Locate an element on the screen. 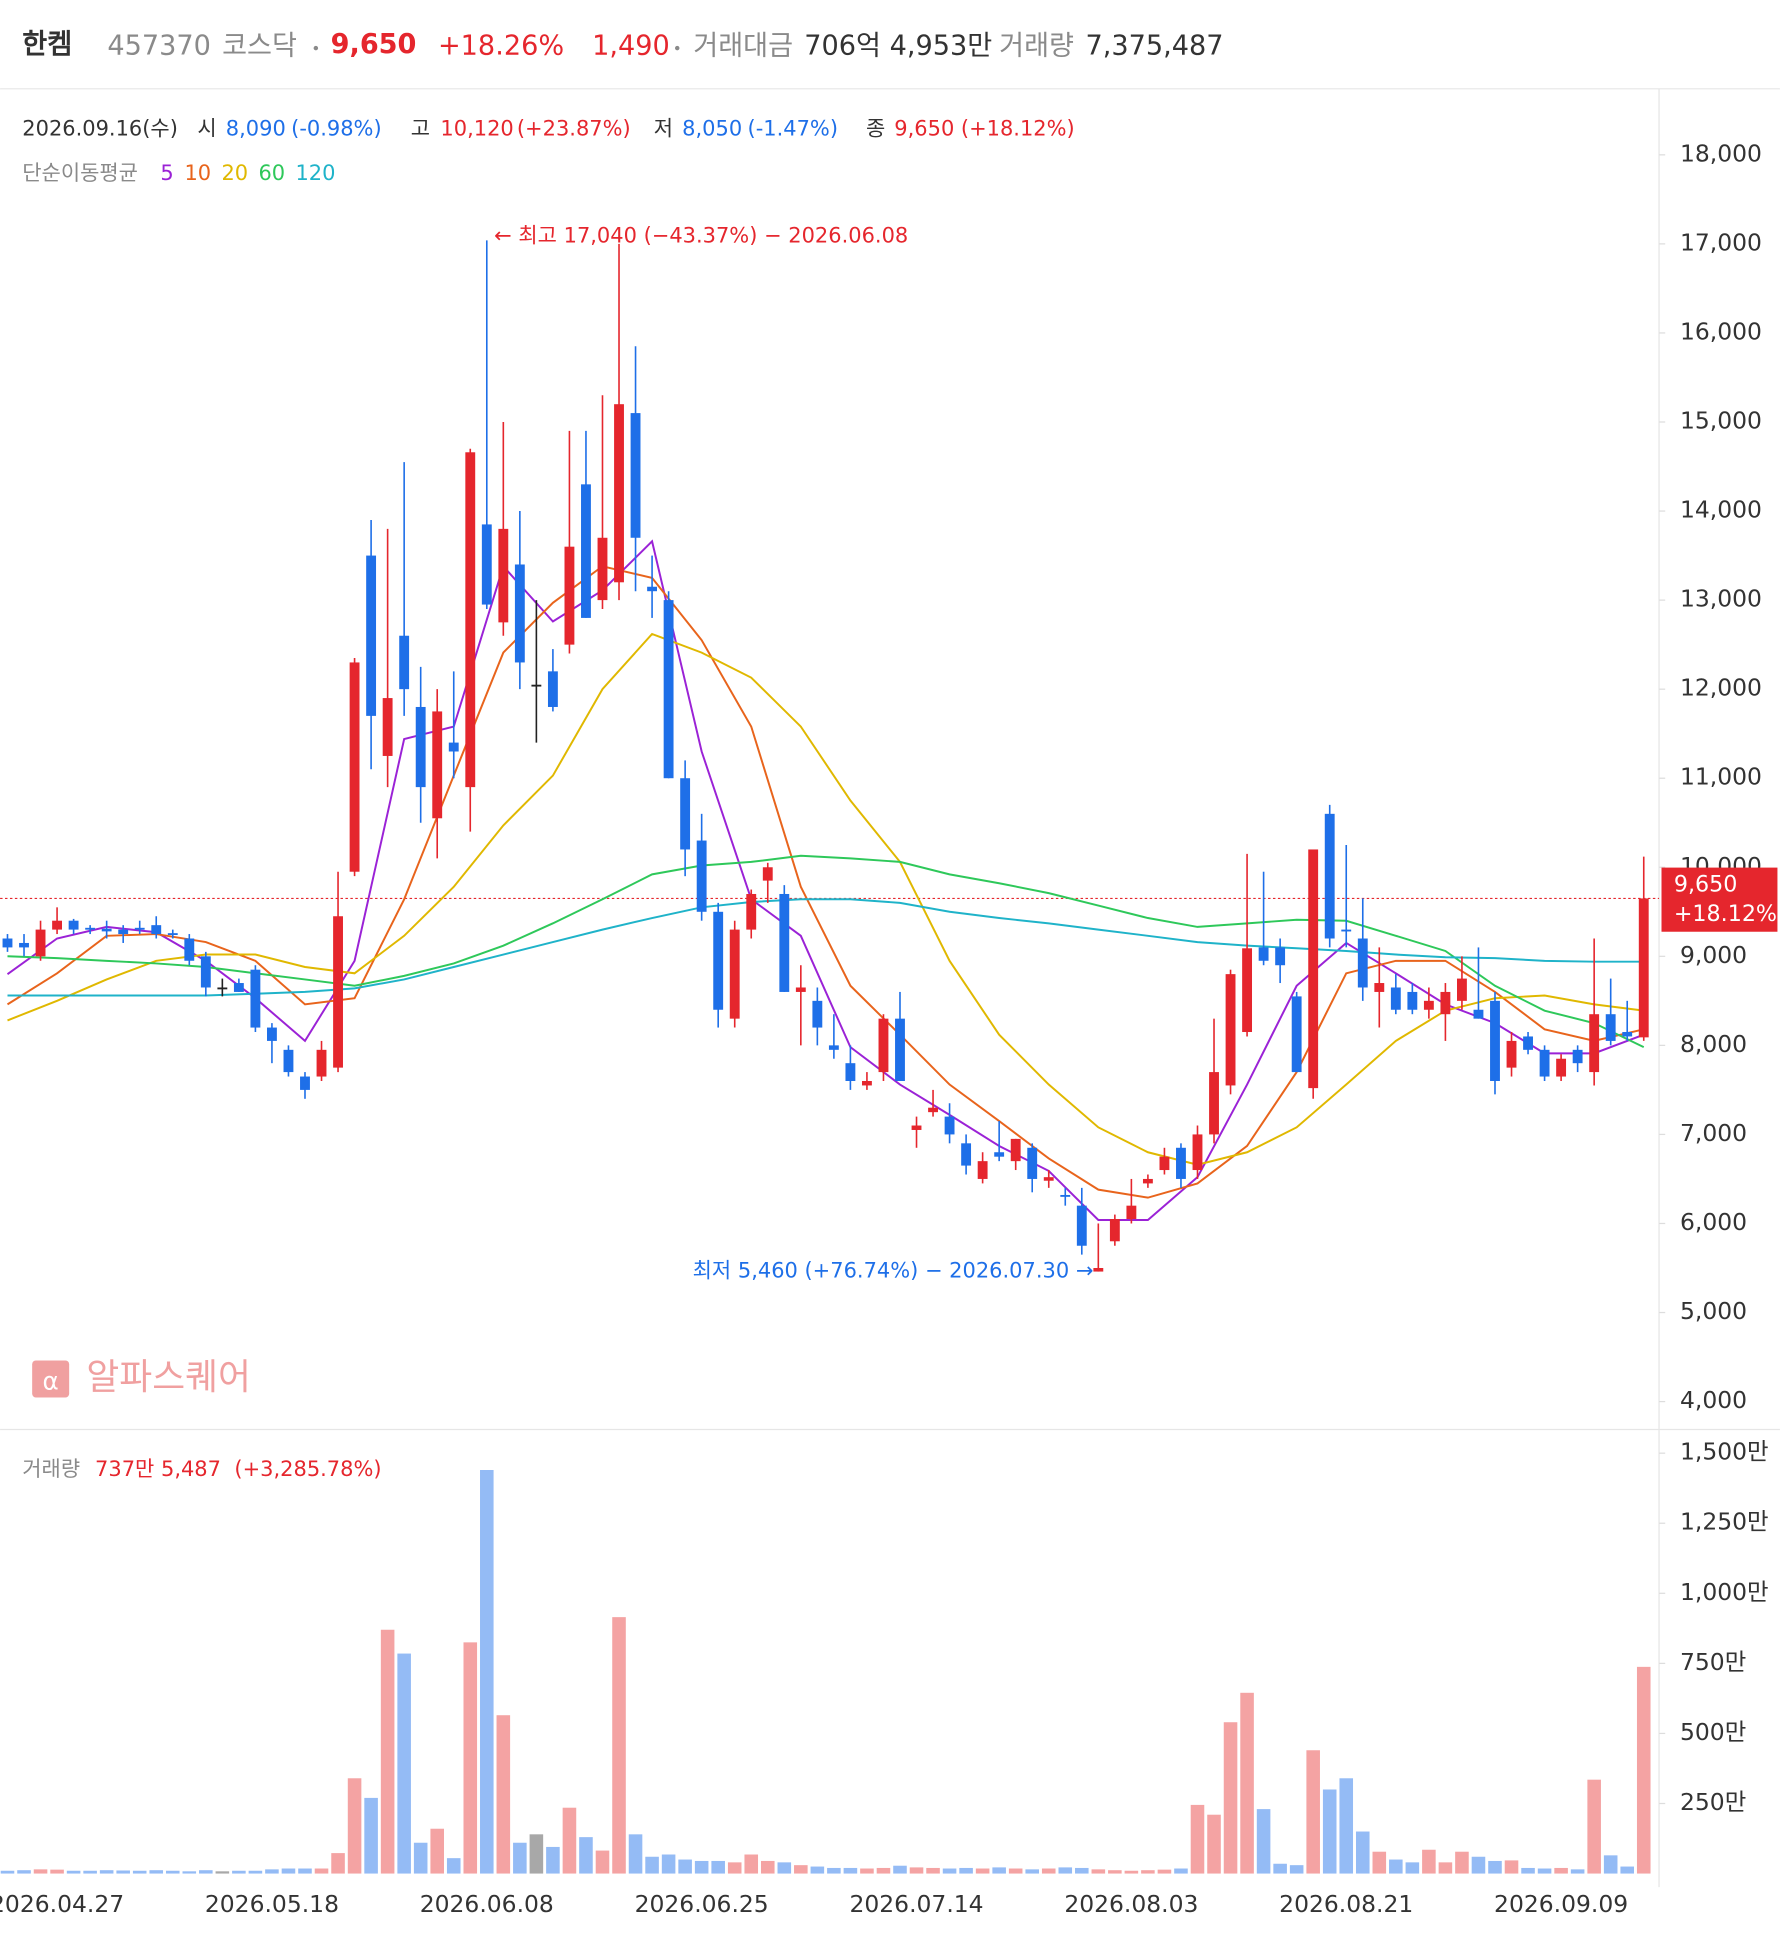 Image resolution: width=1780 pixels, height=1934 pixels. high-pct: (+23.87%) is located at coordinates (574, 129).